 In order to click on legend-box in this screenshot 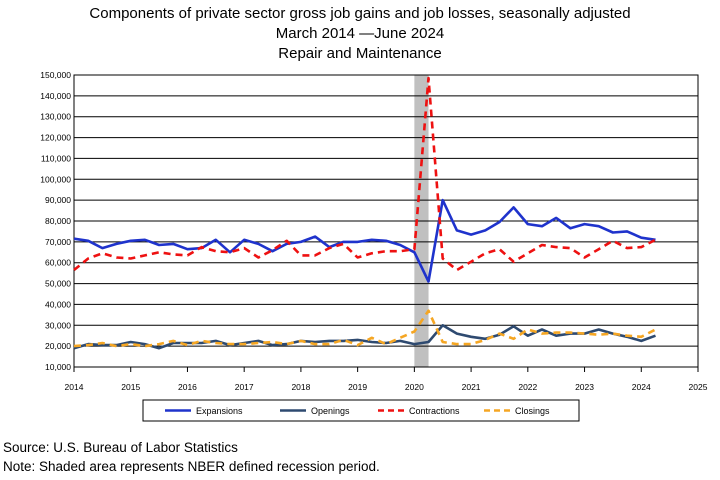, I will do `click(361, 410)`.